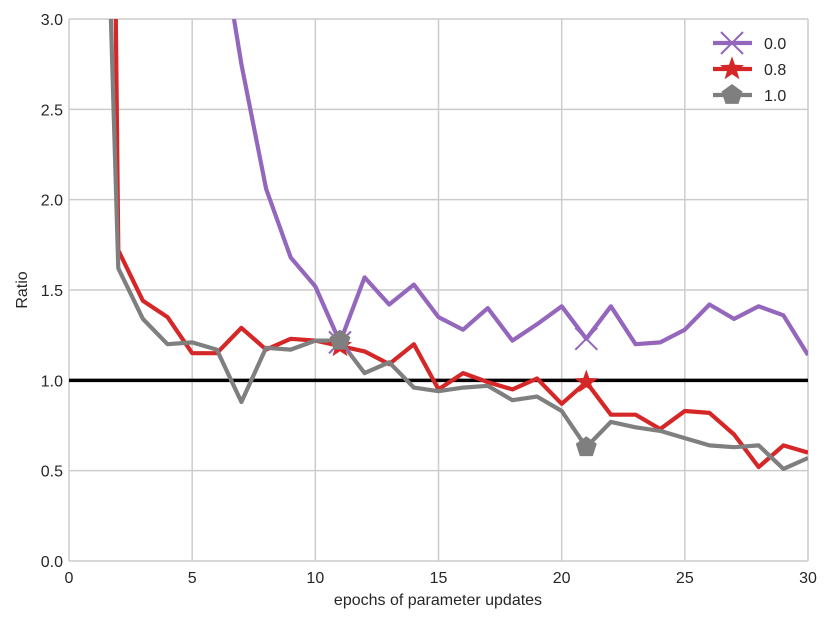  What do you see at coordinates (52, 110) in the screenshot?
I see `y-tick-label: 2.5` at bounding box center [52, 110].